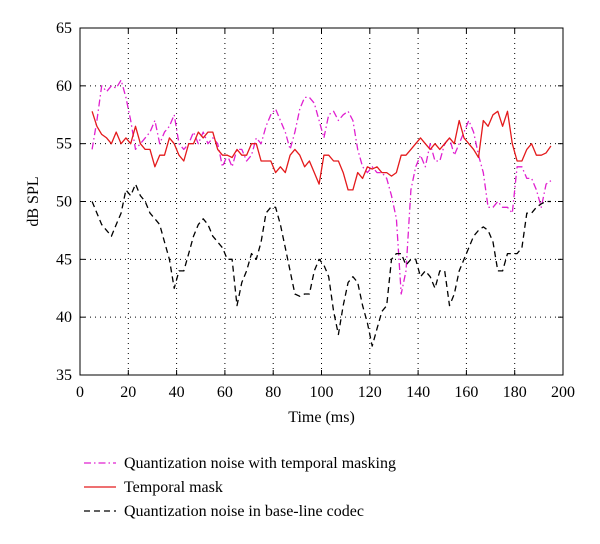 The height and width of the screenshot is (544, 600). I want to click on legend-label-2: Quantization noise in base-line codec, so click(244, 511).